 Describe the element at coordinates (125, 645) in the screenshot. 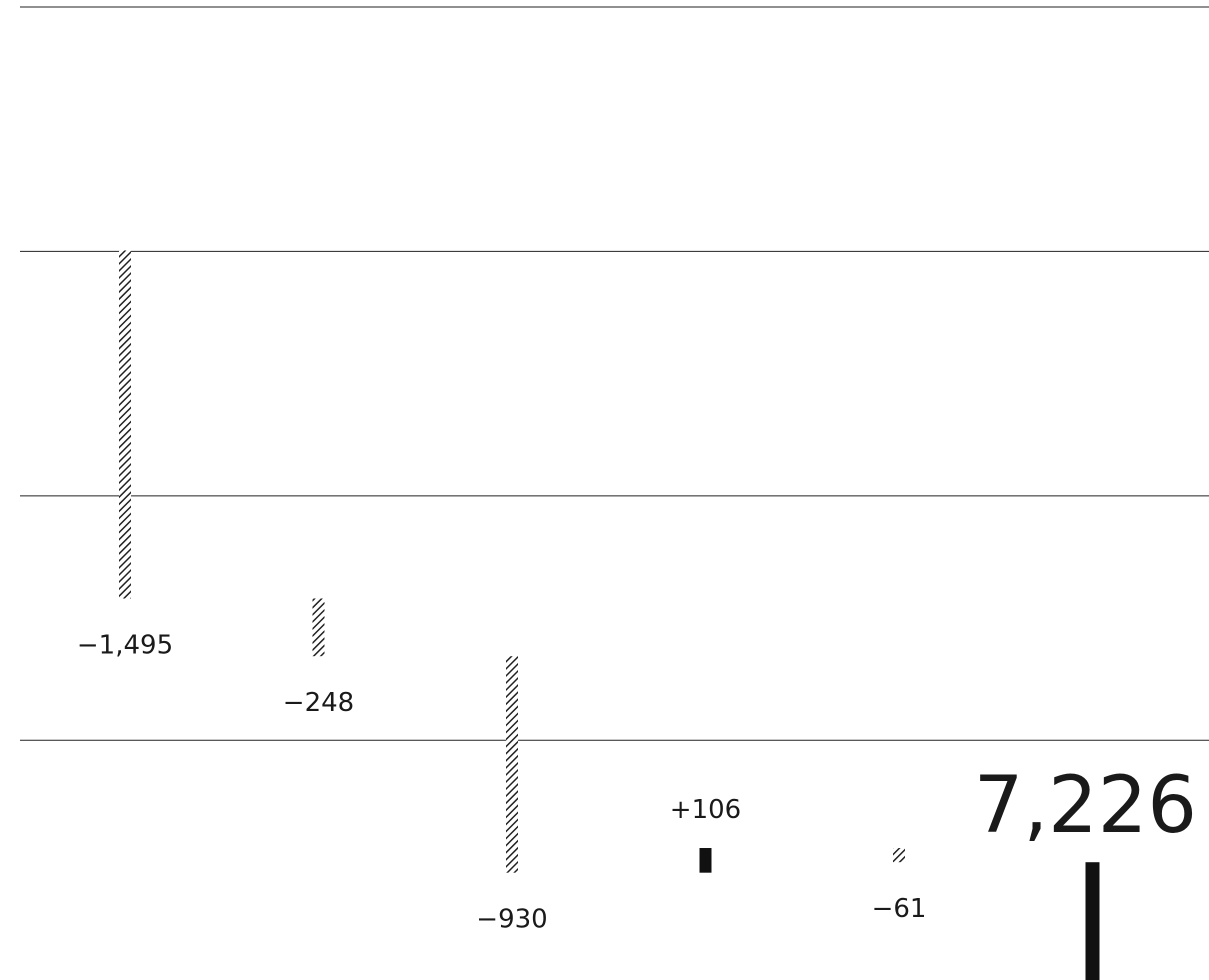

I see `value-label: −1,495` at that location.